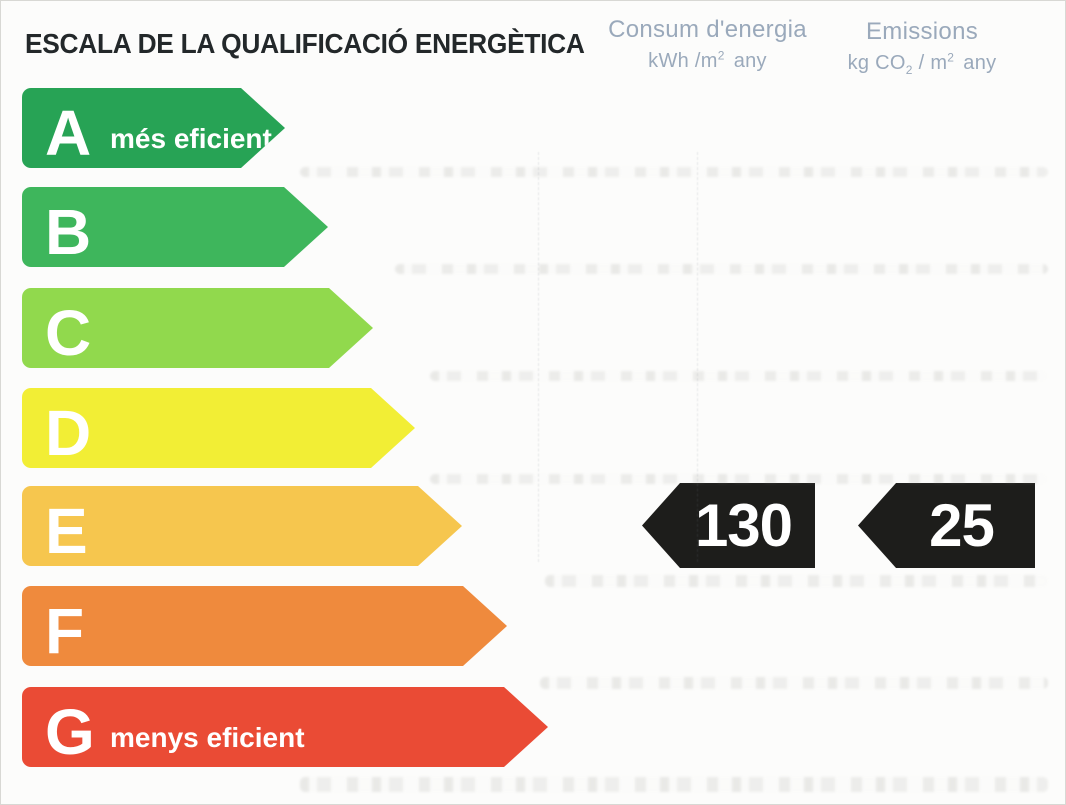  I want to click on rating-letter-b: B, so click(68, 231).